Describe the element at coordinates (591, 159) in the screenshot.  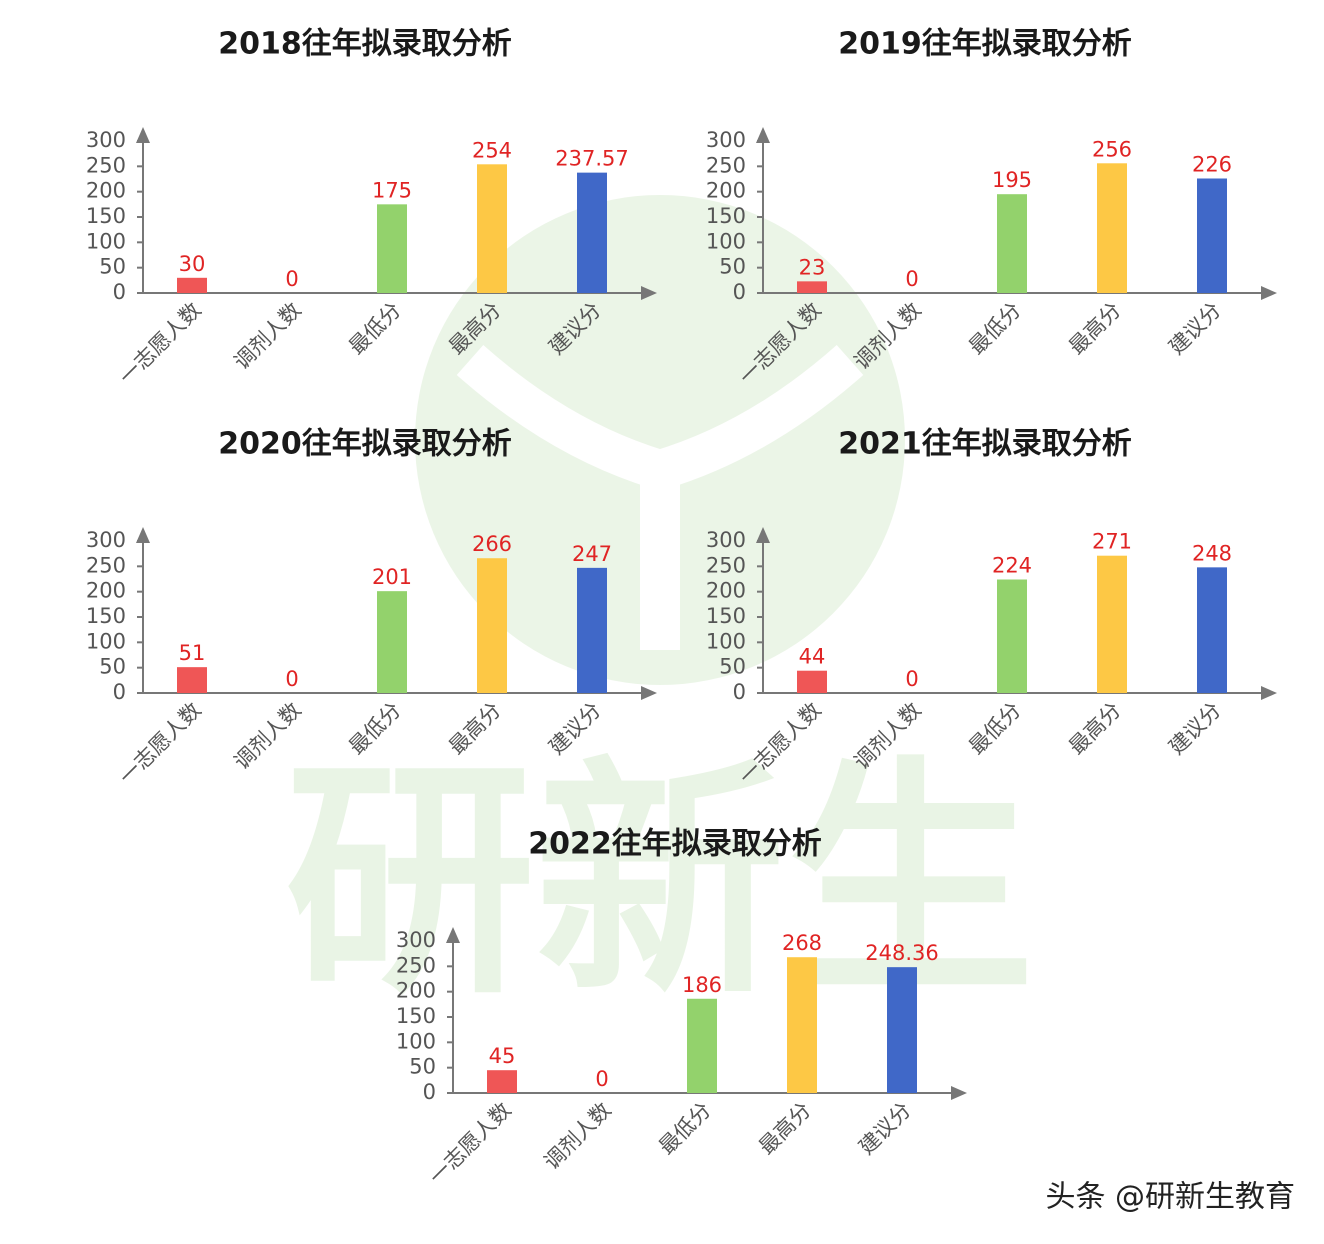
I see `value-label: 237.57` at that location.